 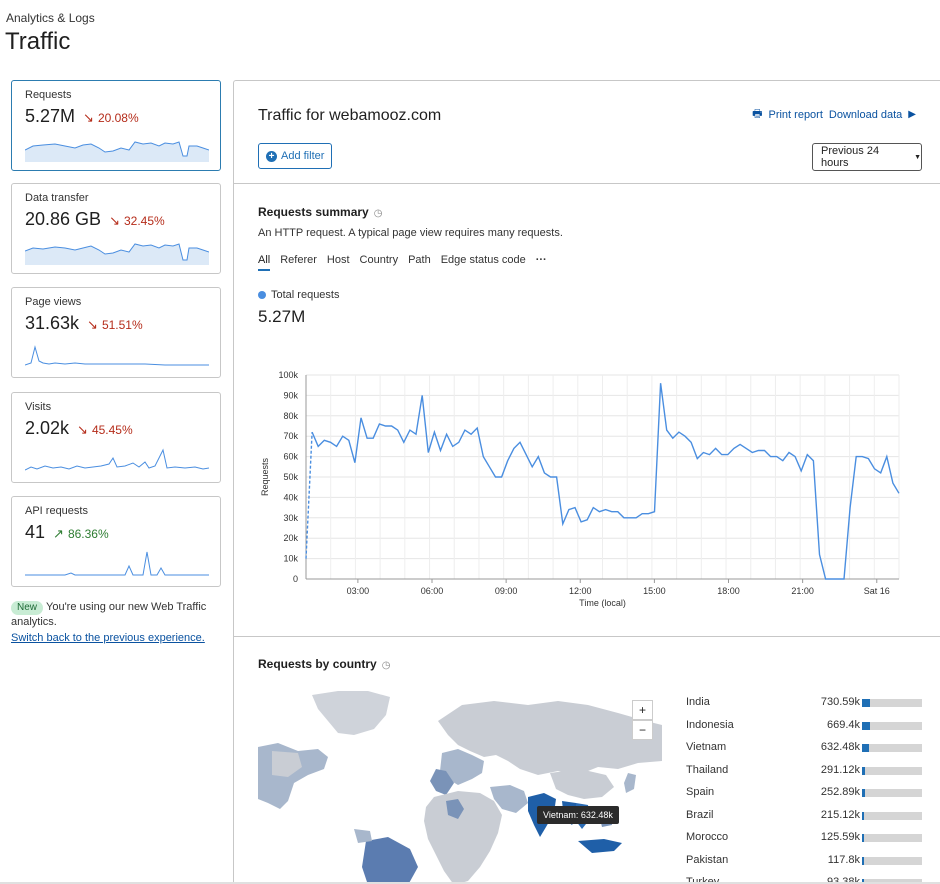 I want to click on y-tick-label: 20k, so click(x=290, y=538).